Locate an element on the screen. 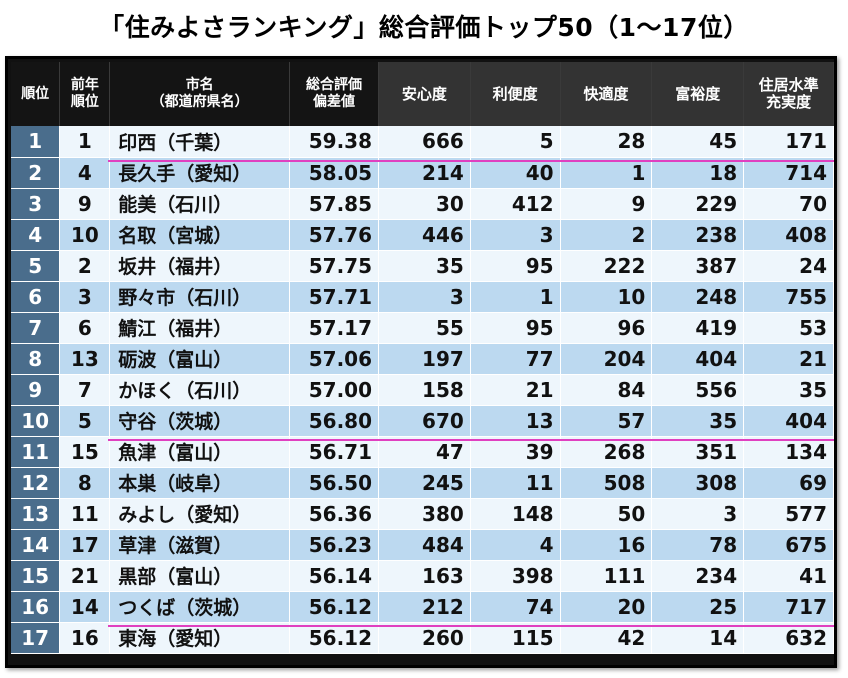 The width and height of the screenshot is (848, 678). safety-cell: 260 is located at coordinates (424, 638).